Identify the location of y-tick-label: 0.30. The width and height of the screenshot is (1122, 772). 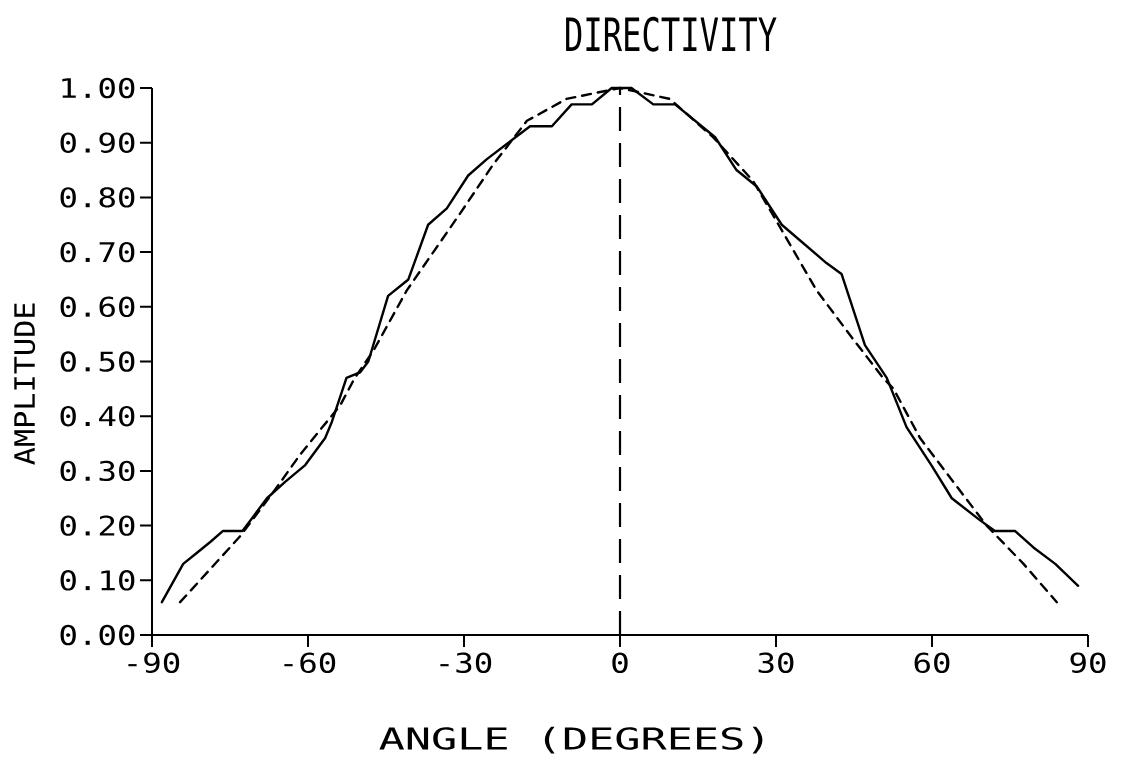
(97, 471).